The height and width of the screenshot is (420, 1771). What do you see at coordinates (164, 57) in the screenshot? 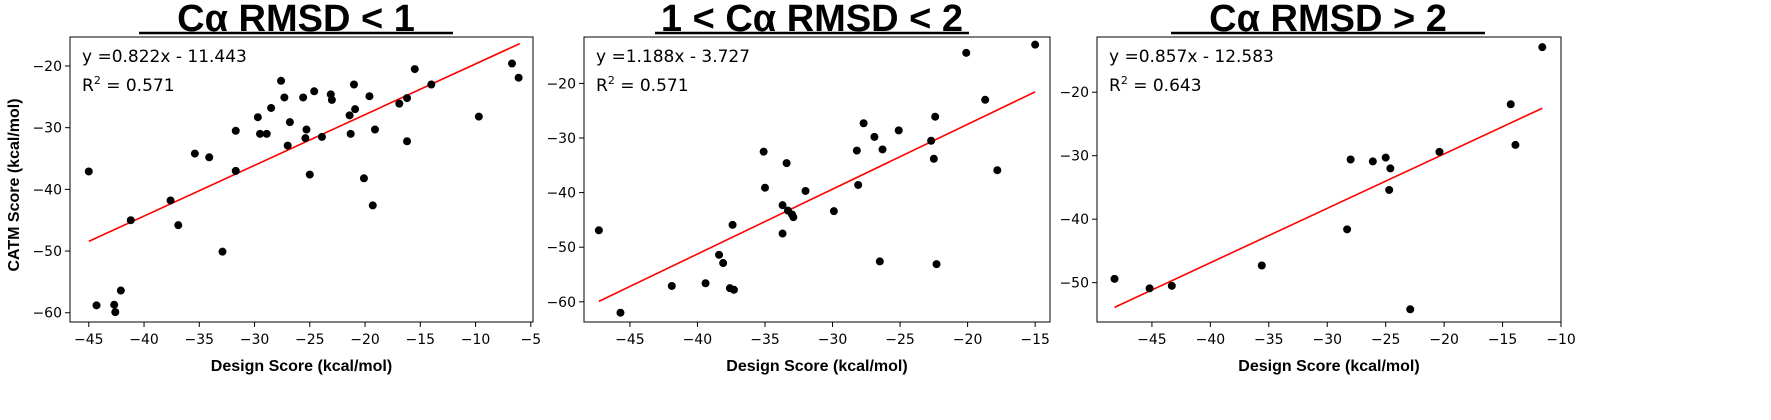
I see `regression-equation: y =0.822x - 11.443` at bounding box center [164, 57].